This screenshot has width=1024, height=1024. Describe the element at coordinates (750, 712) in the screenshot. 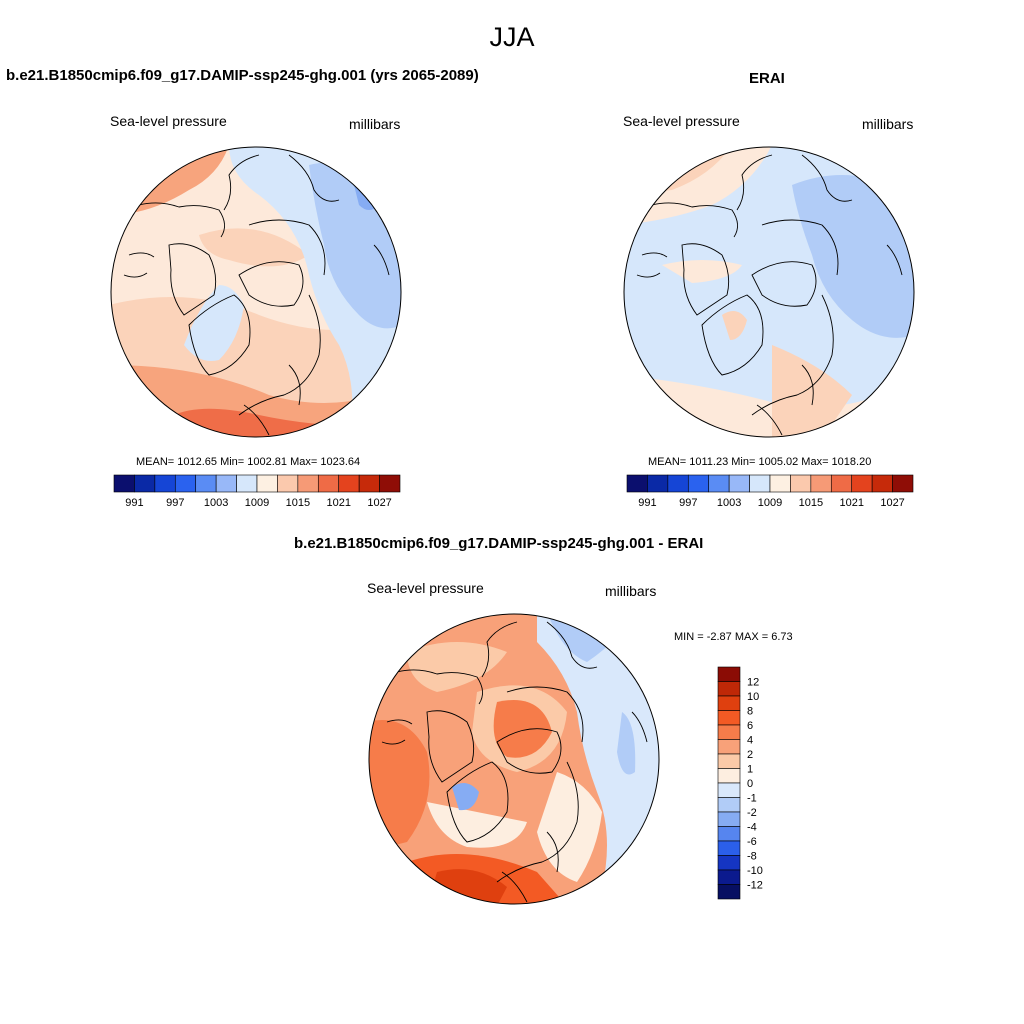

I see `colorbar-tick-label: 8` at that location.